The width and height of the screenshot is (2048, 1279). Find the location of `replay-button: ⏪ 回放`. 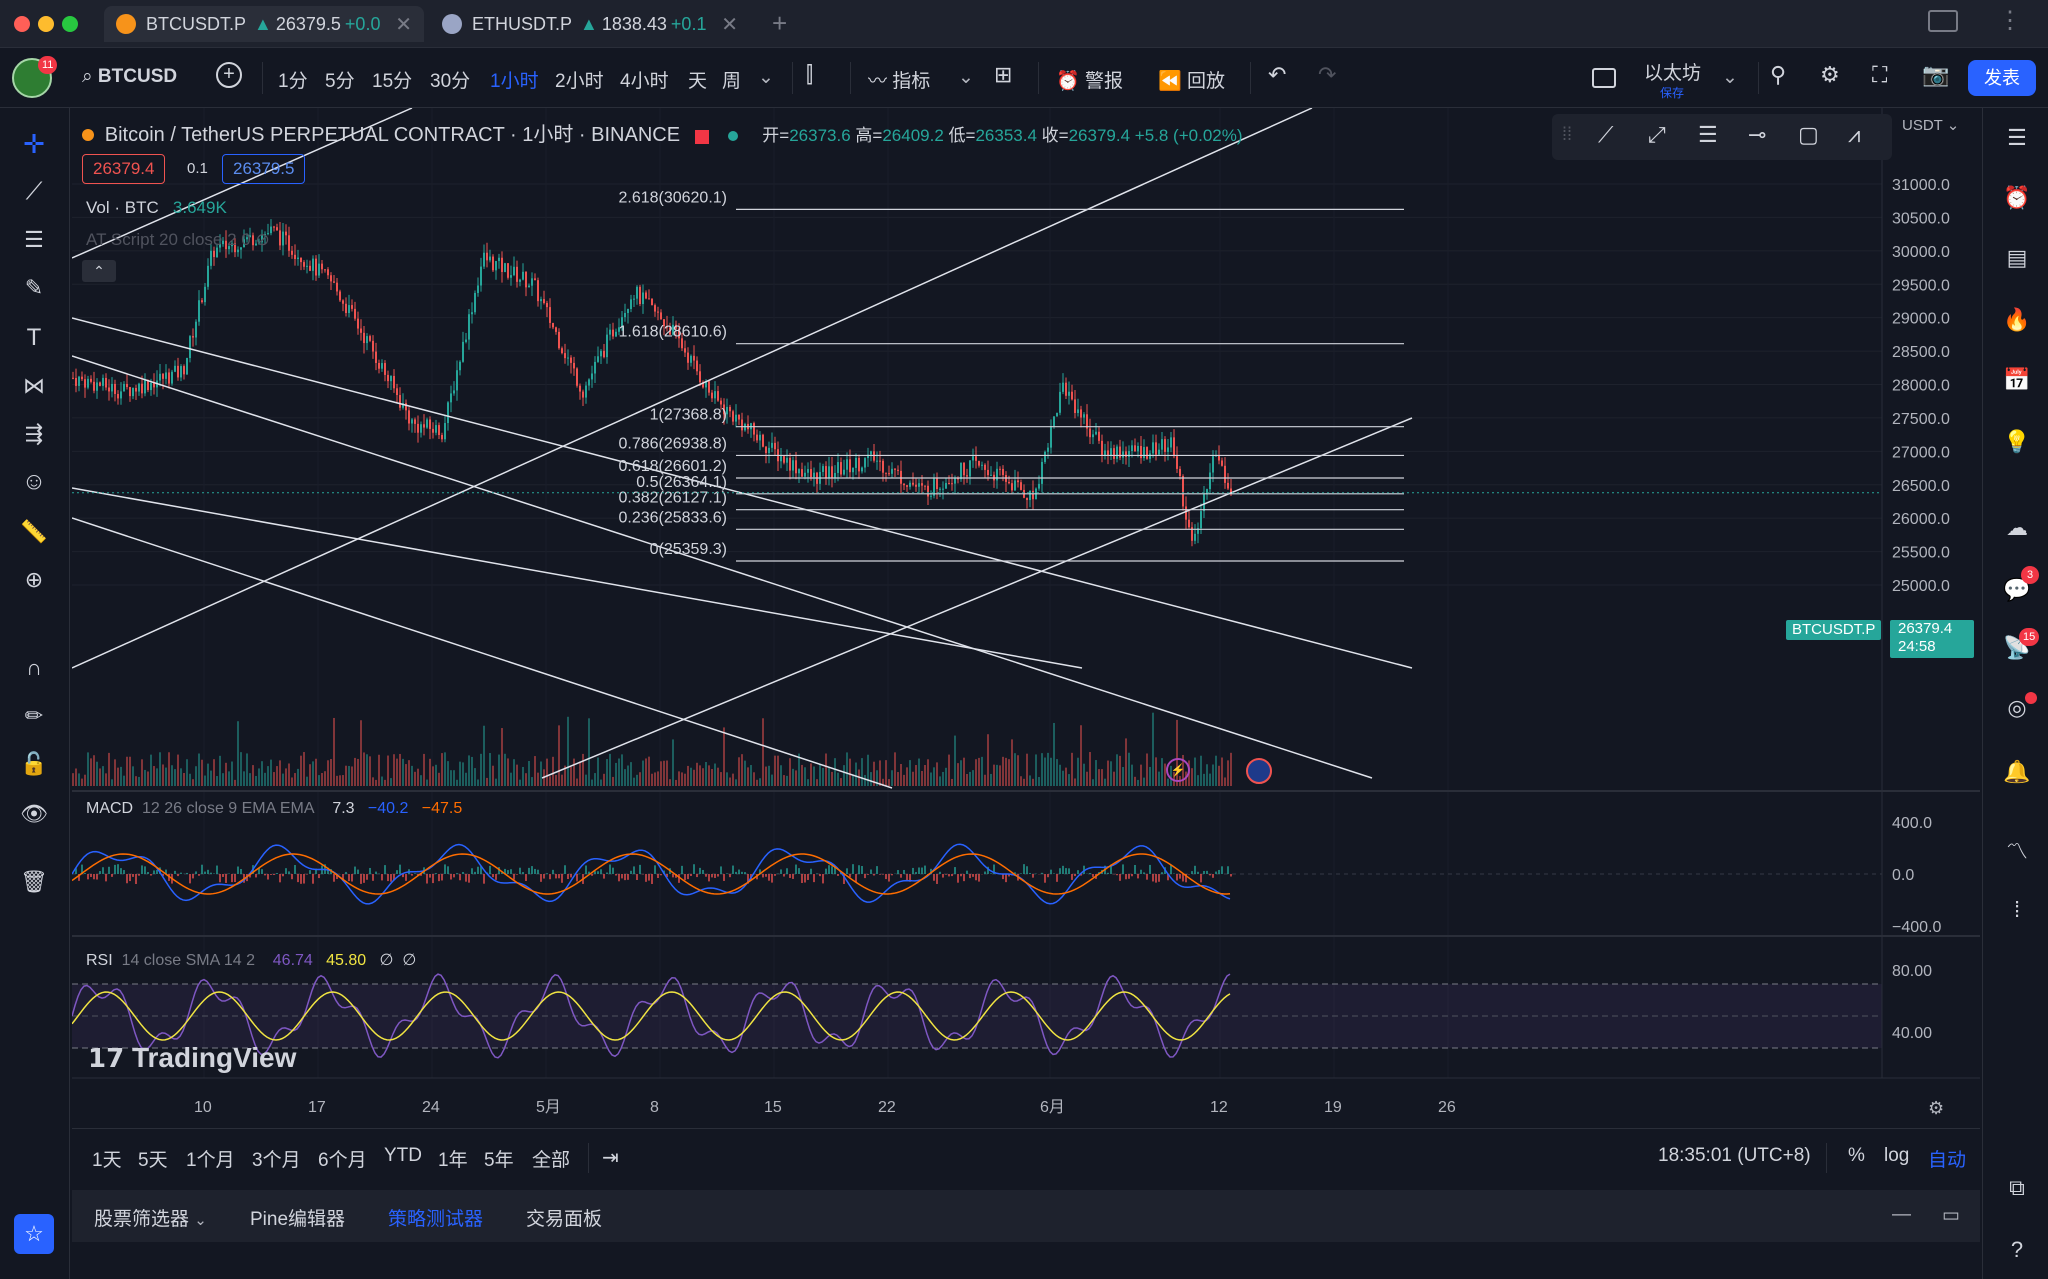

replay-button: ⏪ 回放 is located at coordinates (1191, 79).